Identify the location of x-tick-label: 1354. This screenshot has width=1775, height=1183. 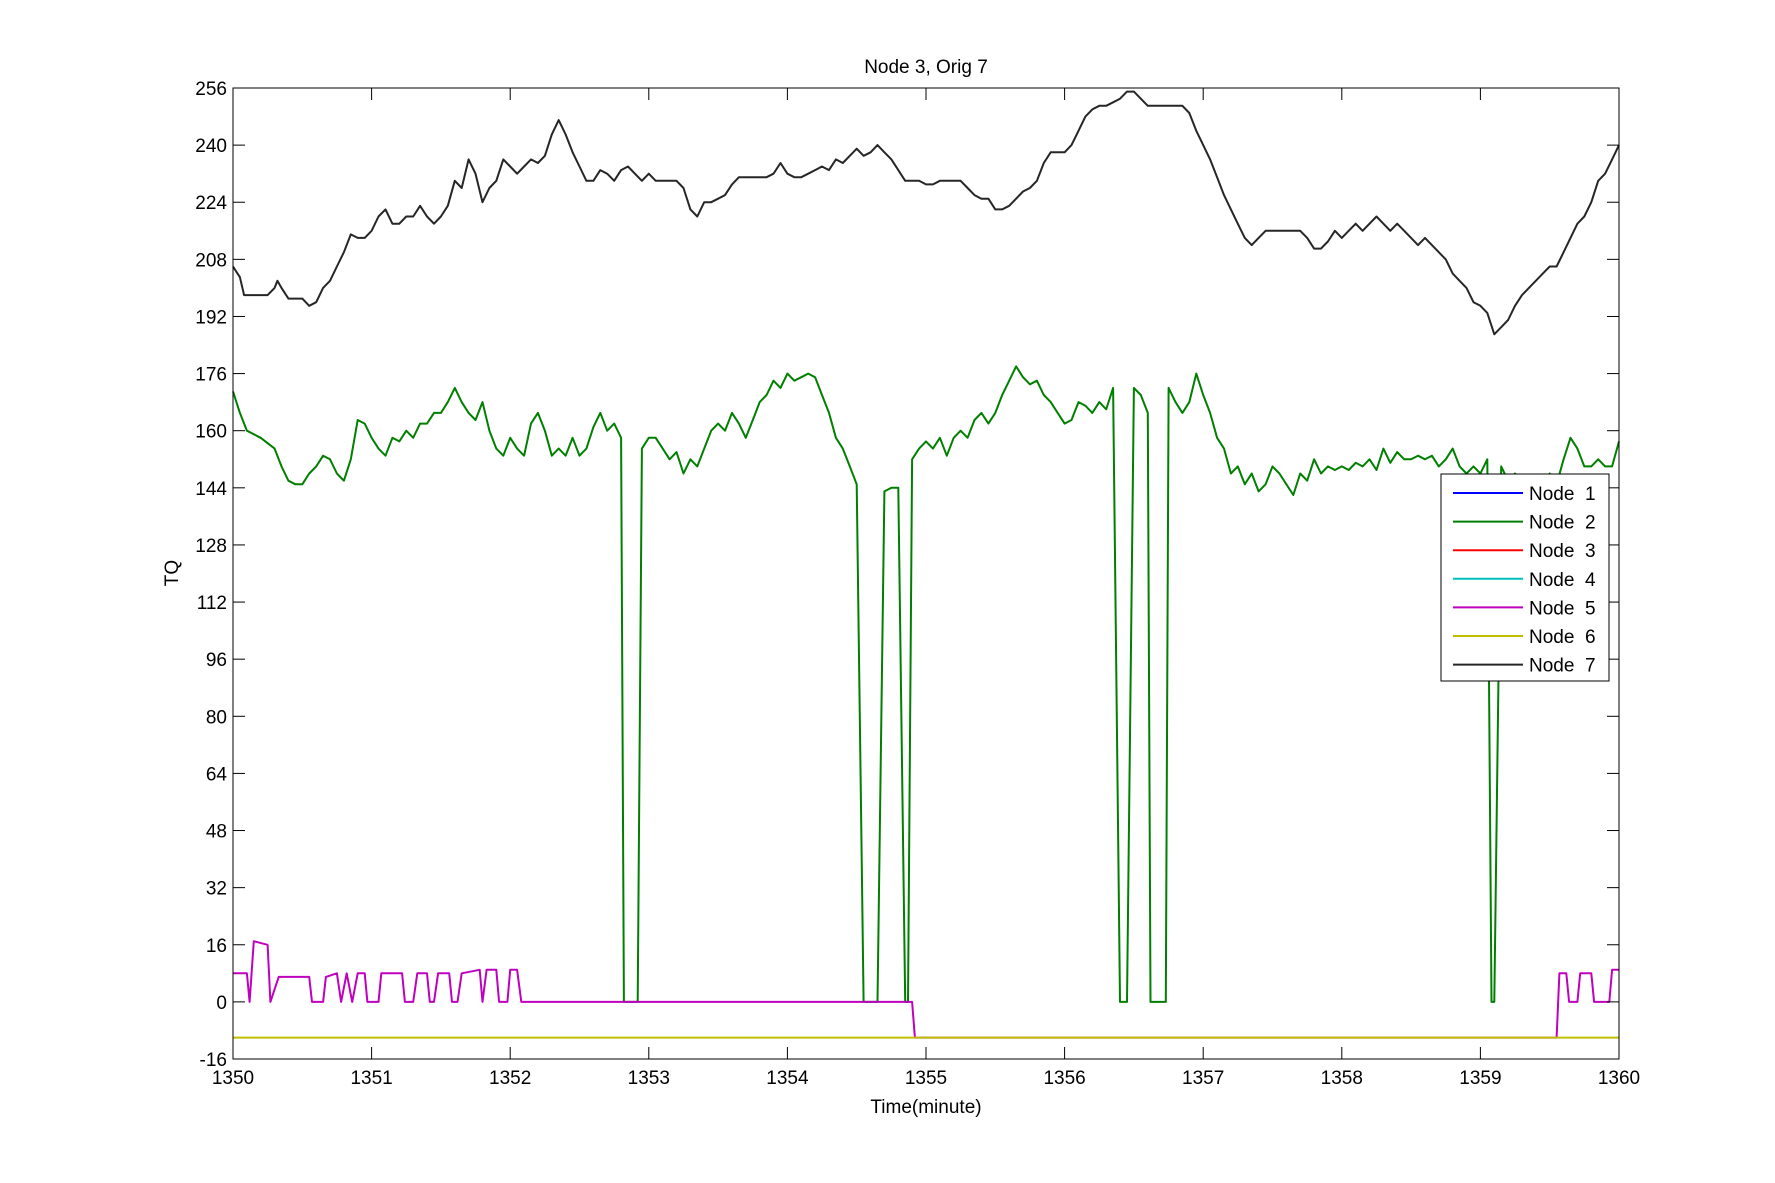
(787, 1078).